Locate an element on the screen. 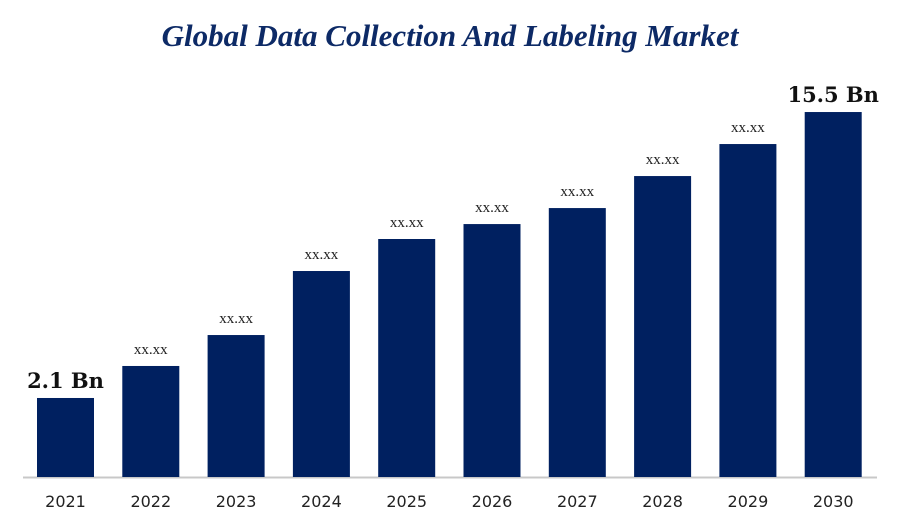 This screenshot has width=900, height=525. bar-2027 is located at coordinates (577, 342).